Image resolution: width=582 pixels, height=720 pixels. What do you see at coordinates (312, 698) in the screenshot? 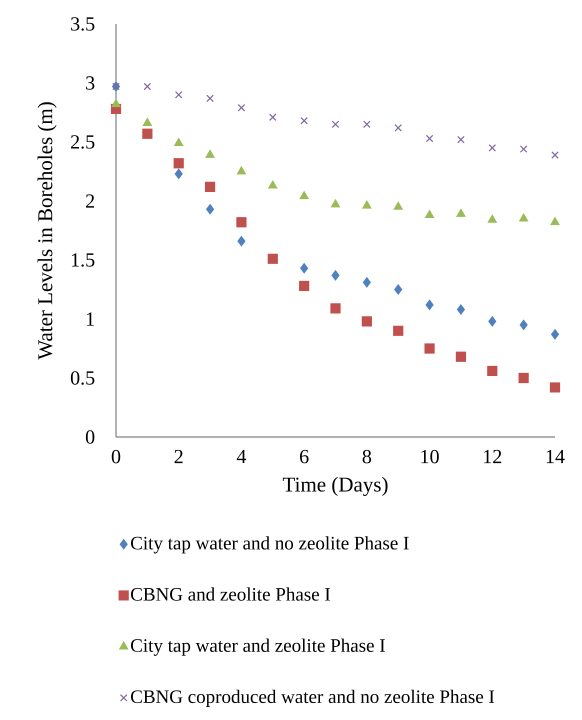
I see `legend-label: CBNG coproduced water and no zeolite Phase I` at bounding box center [312, 698].